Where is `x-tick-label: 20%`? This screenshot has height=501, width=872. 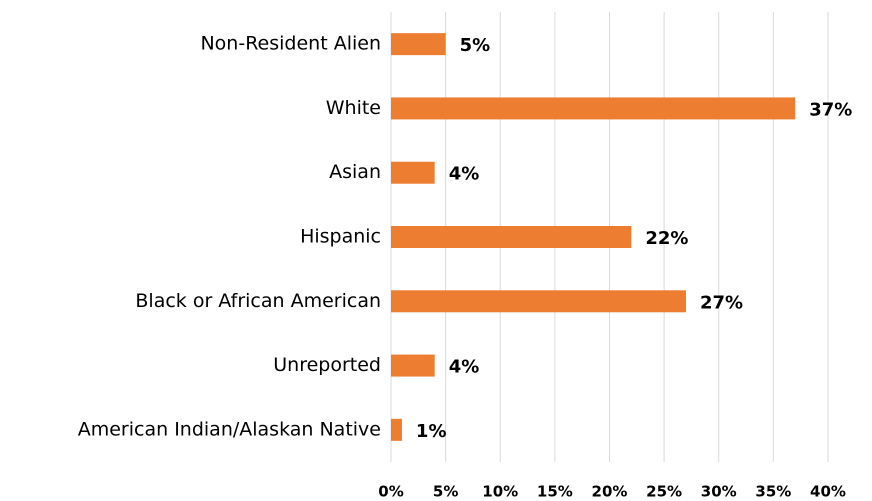 x-tick-label: 20% is located at coordinates (610, 492).